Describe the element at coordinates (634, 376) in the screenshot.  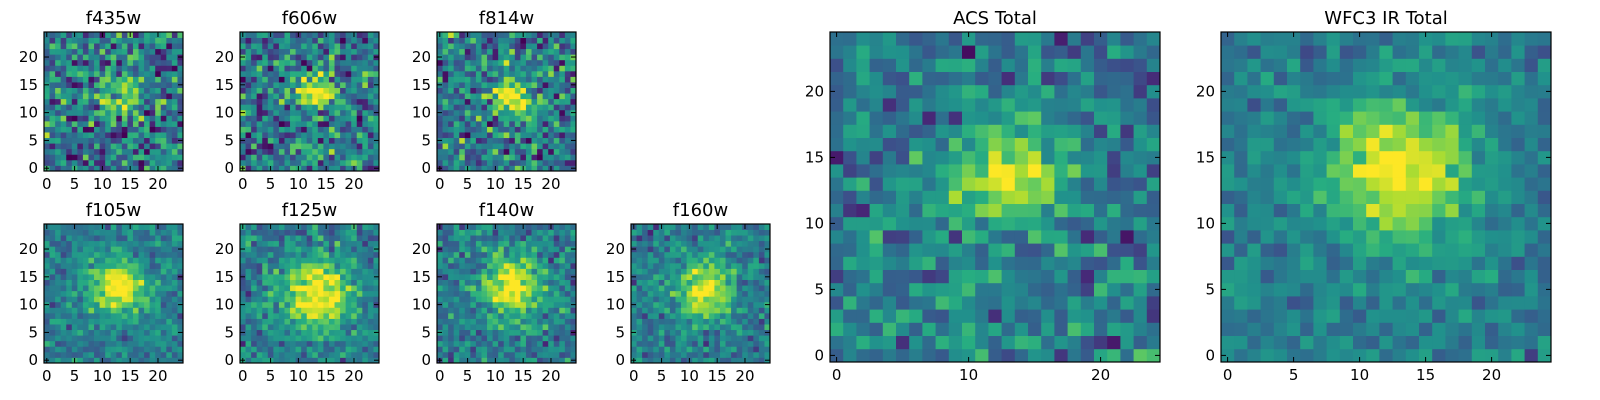
I see `x-tick-label: 0` at that location.